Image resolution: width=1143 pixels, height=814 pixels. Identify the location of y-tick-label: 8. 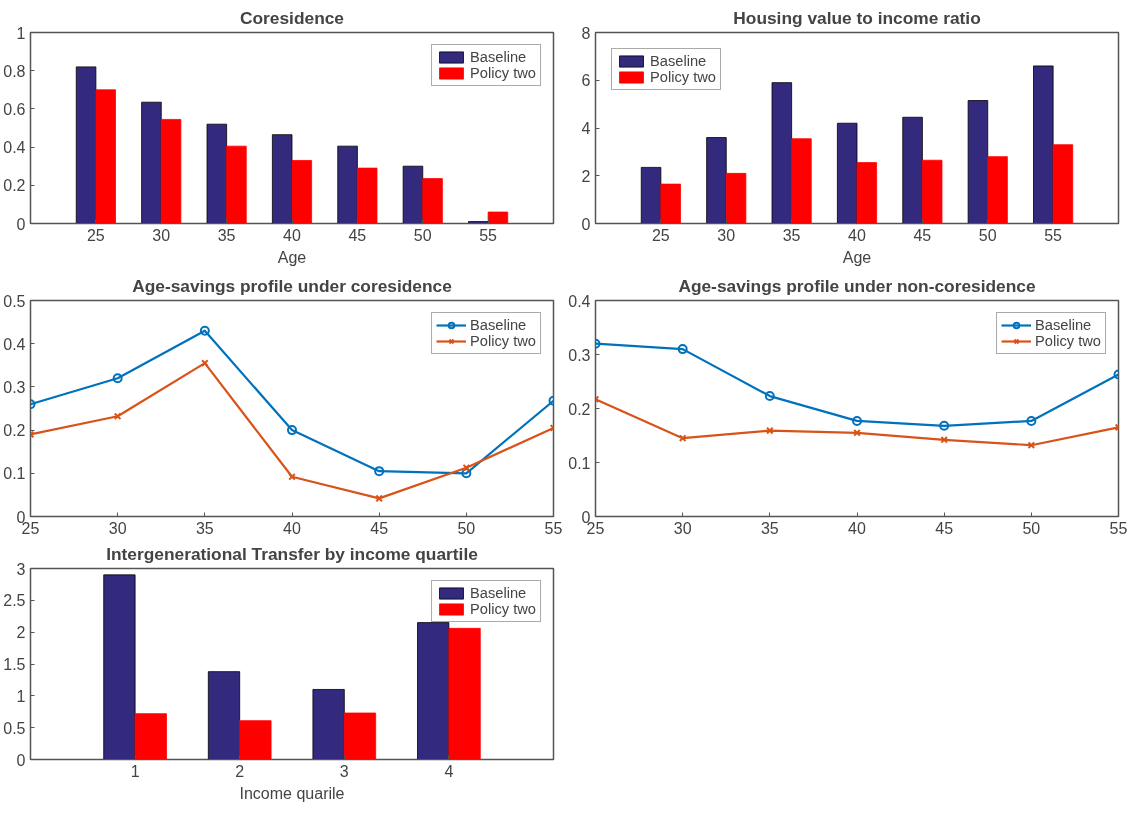
(586, 33).